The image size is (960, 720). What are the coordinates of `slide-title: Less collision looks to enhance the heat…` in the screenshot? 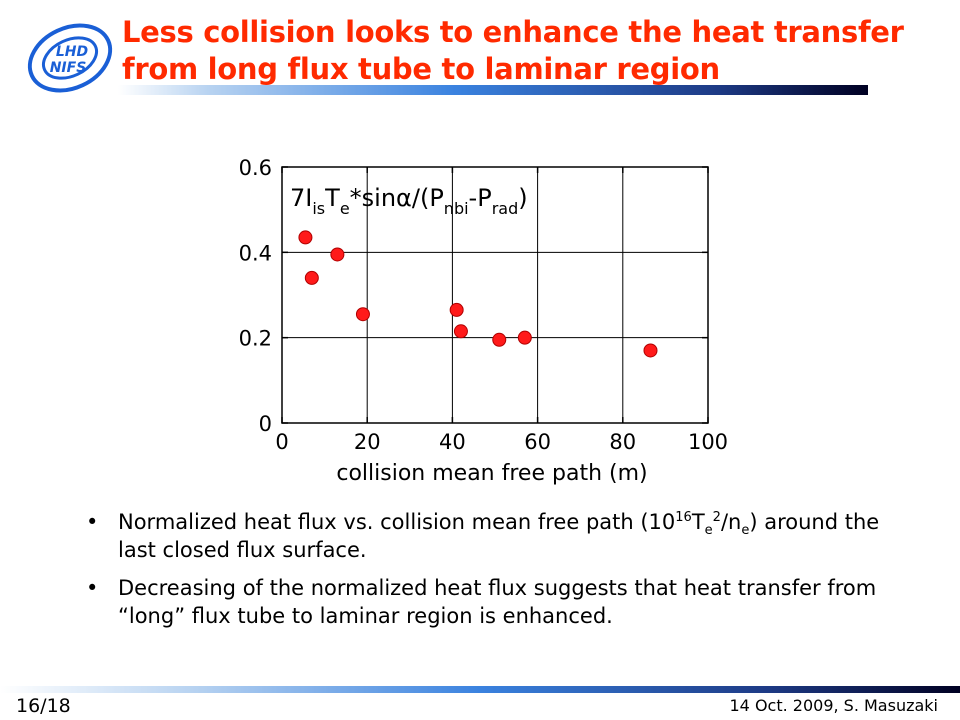 It's located at (513, 50).